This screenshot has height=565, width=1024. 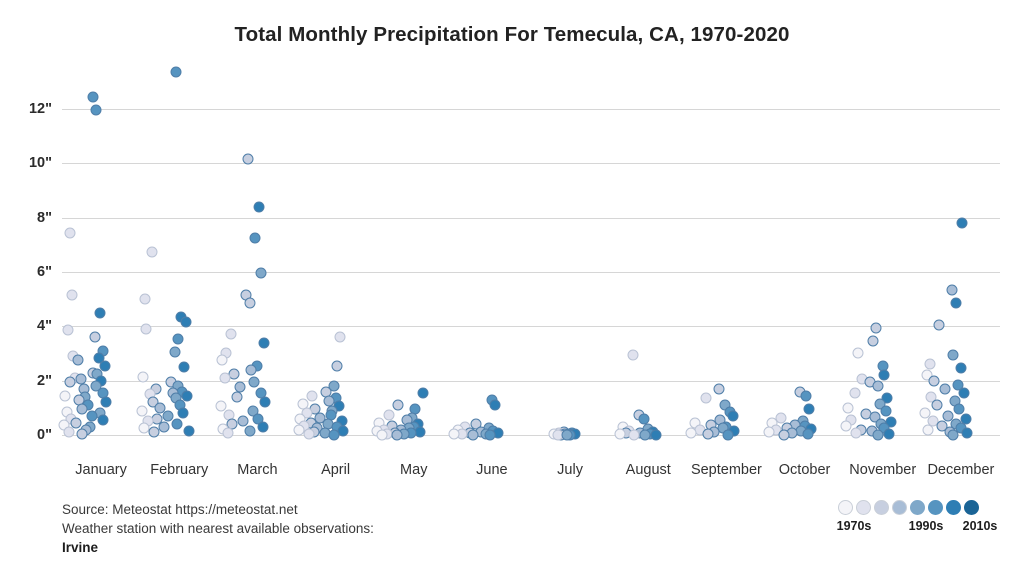 I want to click on decade-color-legend: 1970s 1990s 2010s, so click(x=922, y=523).